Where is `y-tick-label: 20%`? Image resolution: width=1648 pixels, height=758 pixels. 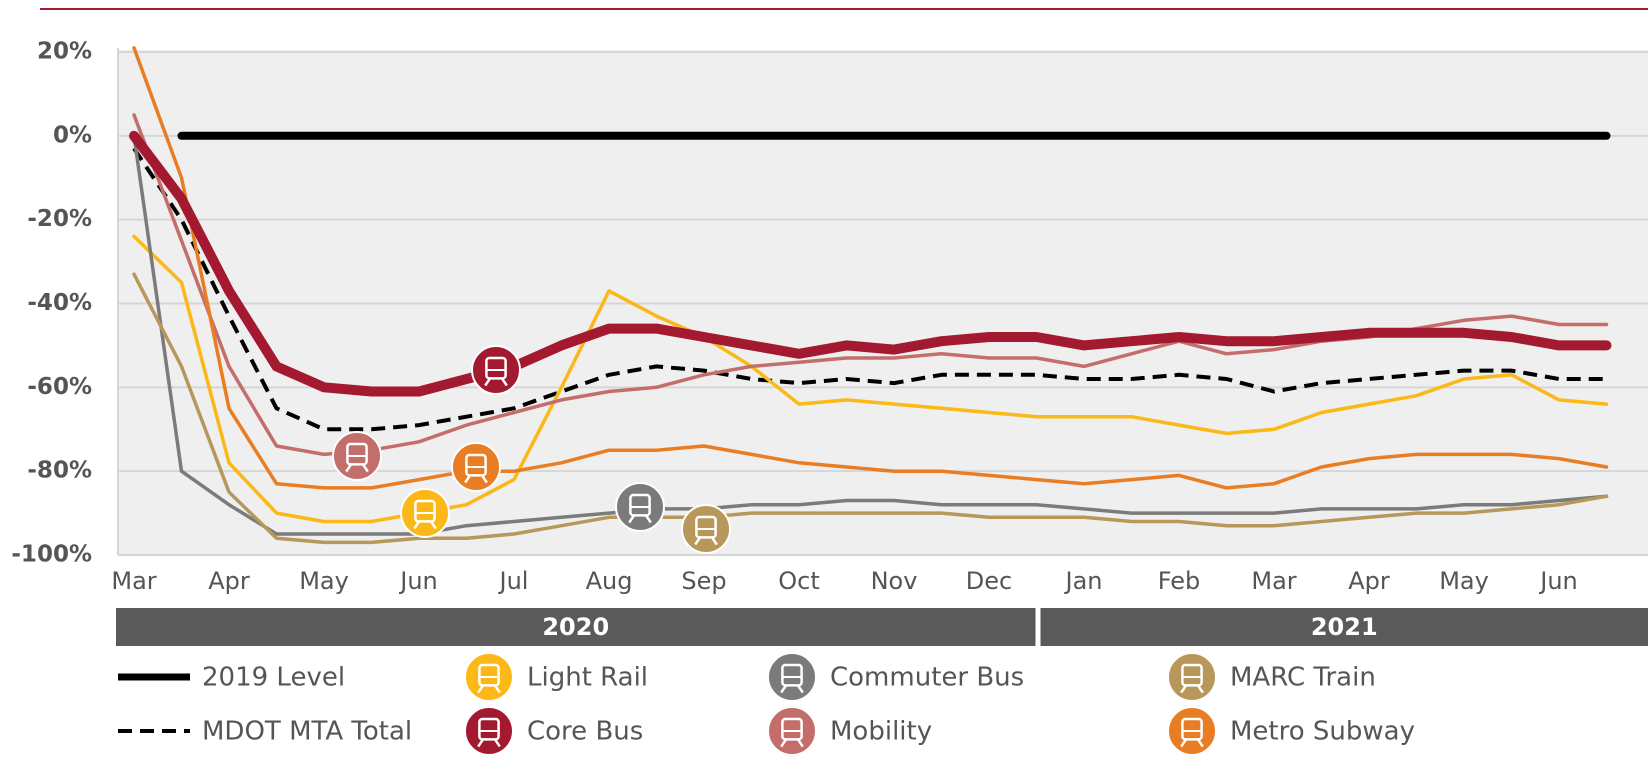 y-tick-label: 20% is located at coordinates (64, 52).